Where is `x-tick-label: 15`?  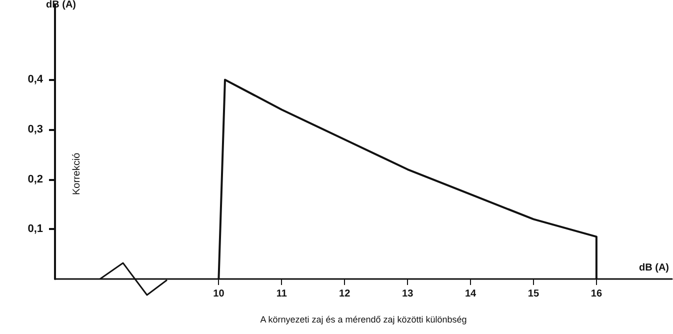 x-tick-label: 15 is located at coordinates (534, 294).